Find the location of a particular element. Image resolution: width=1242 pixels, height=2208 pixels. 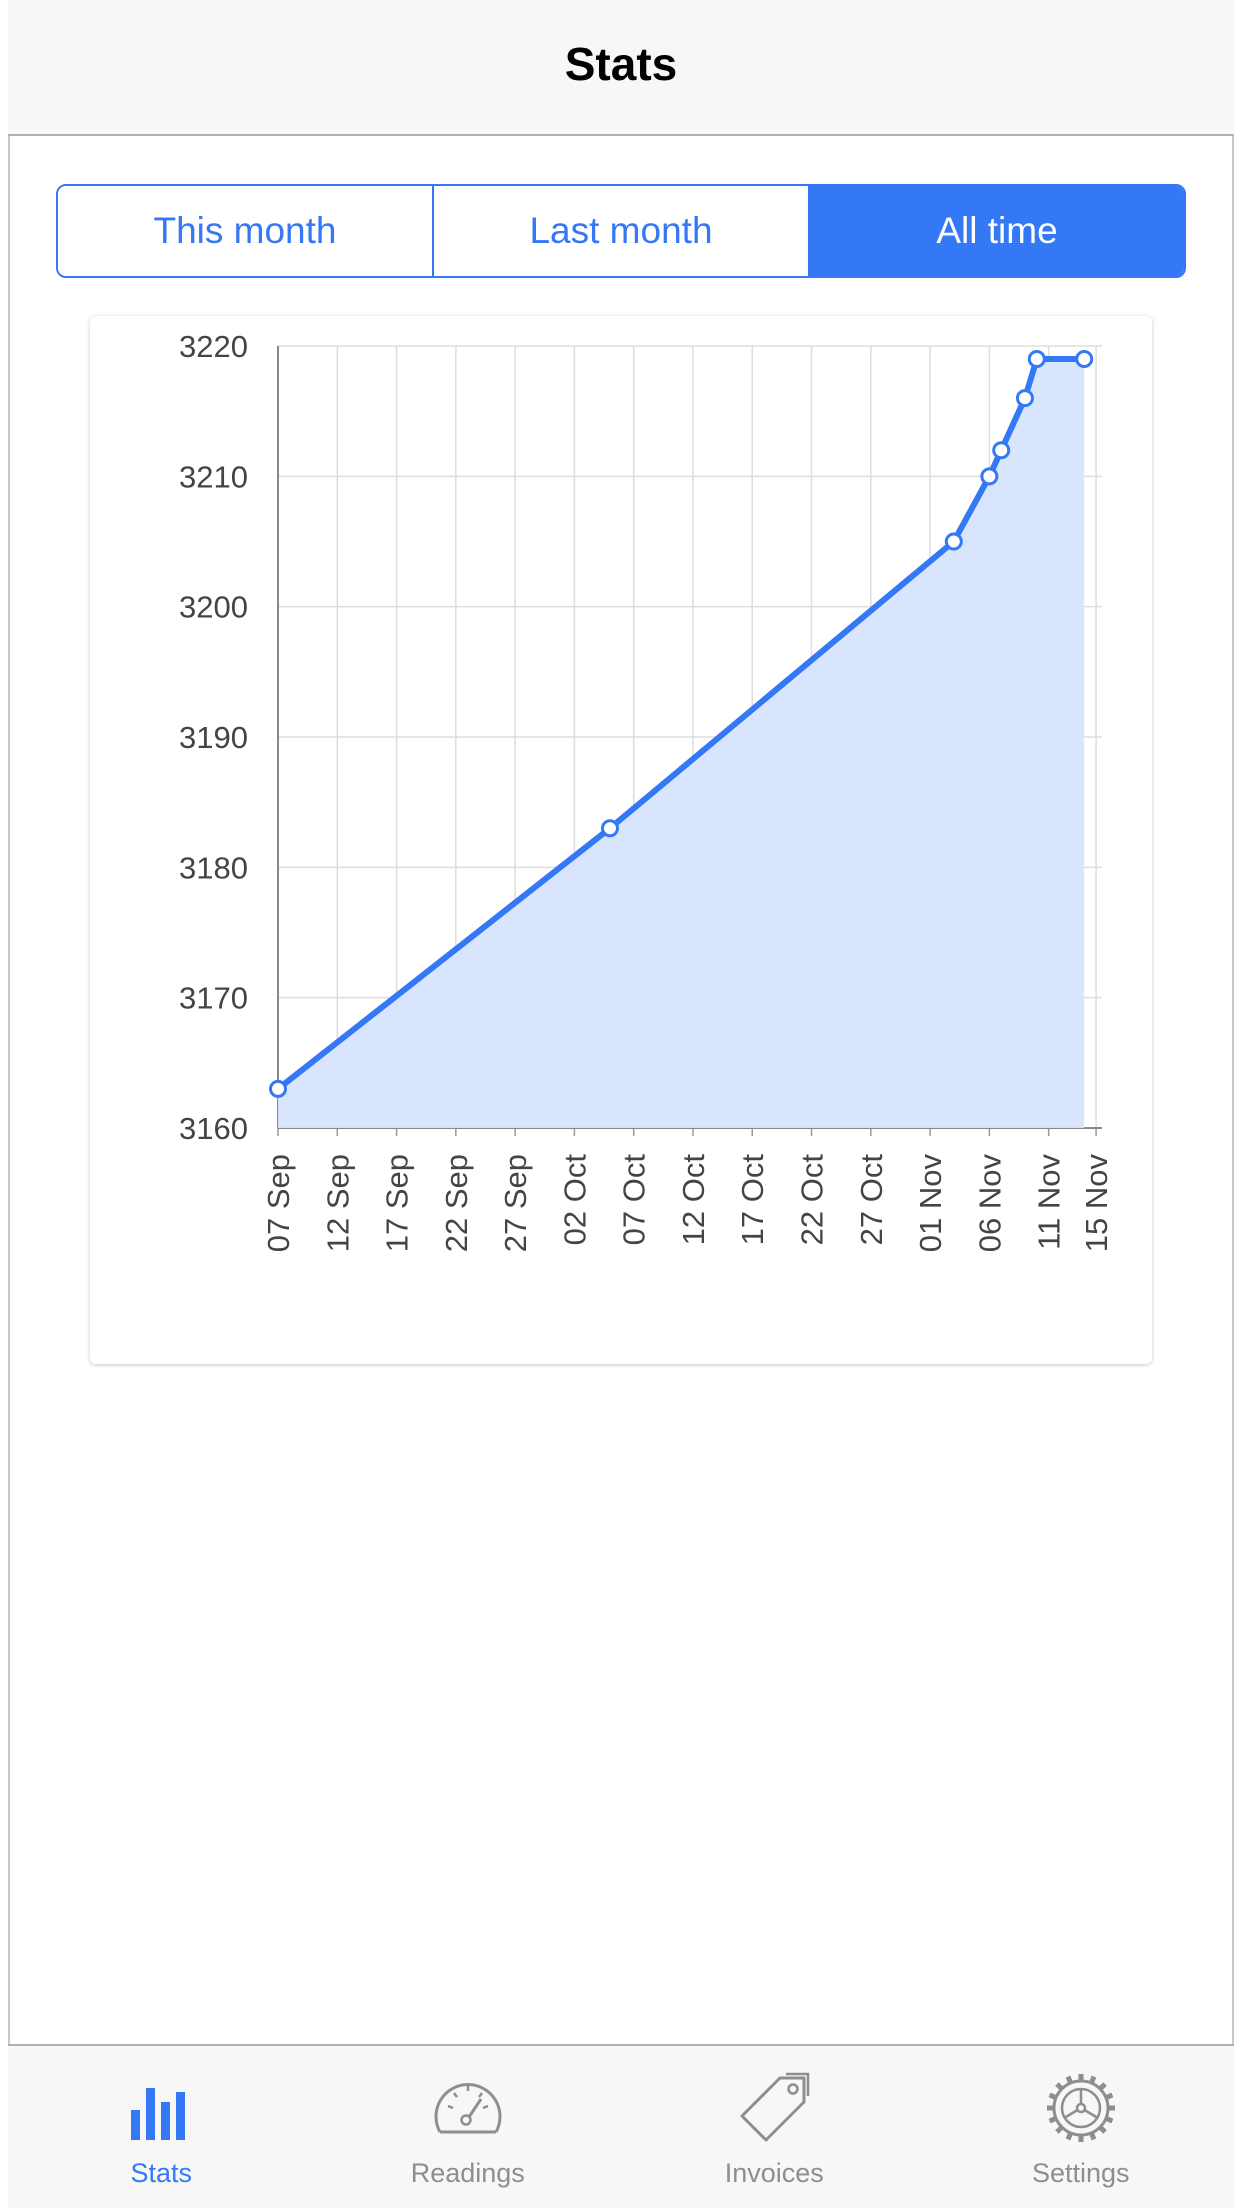

y-tick-label: 3200 is located at coordinates (213, 607).